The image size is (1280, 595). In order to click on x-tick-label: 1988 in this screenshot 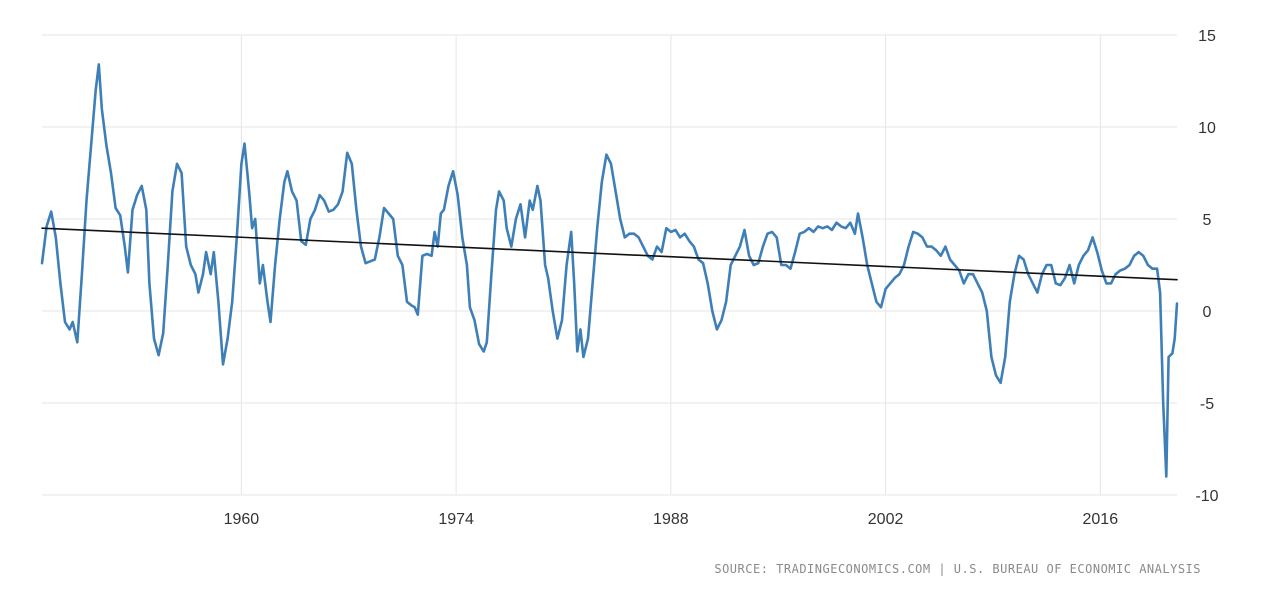, I will do `click(671, 519)`.